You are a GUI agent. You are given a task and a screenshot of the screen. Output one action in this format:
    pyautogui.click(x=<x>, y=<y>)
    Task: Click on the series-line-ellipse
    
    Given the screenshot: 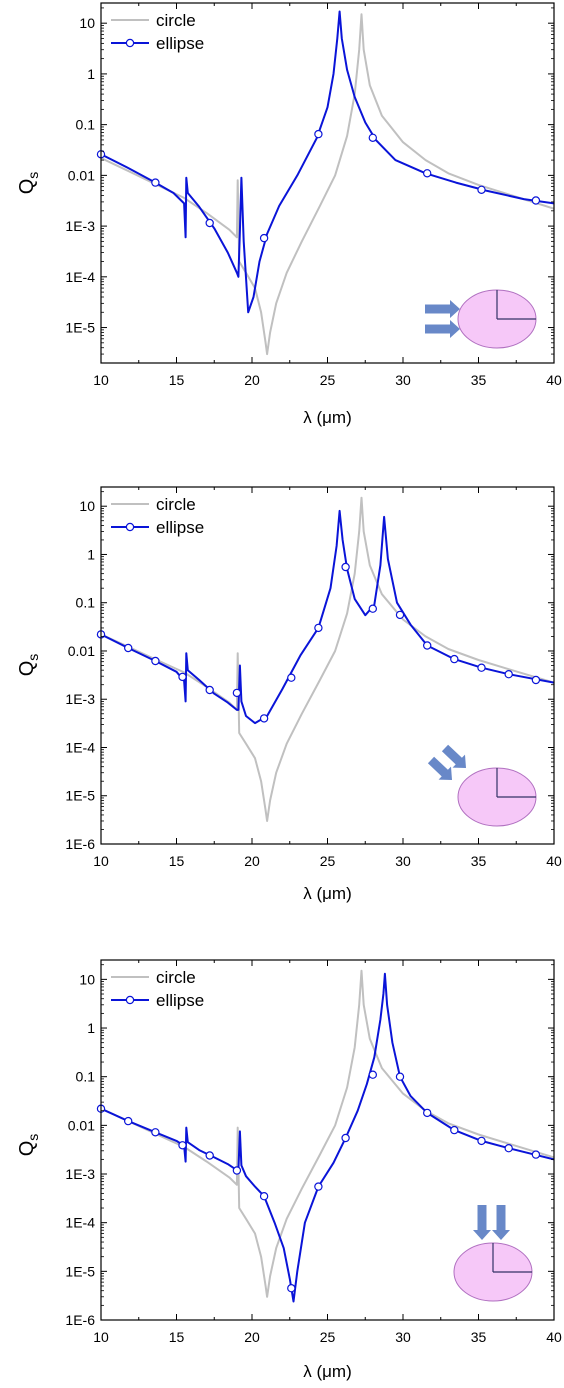 What is the action you would take?
    pyautogui.click(x=327, y=617)
    